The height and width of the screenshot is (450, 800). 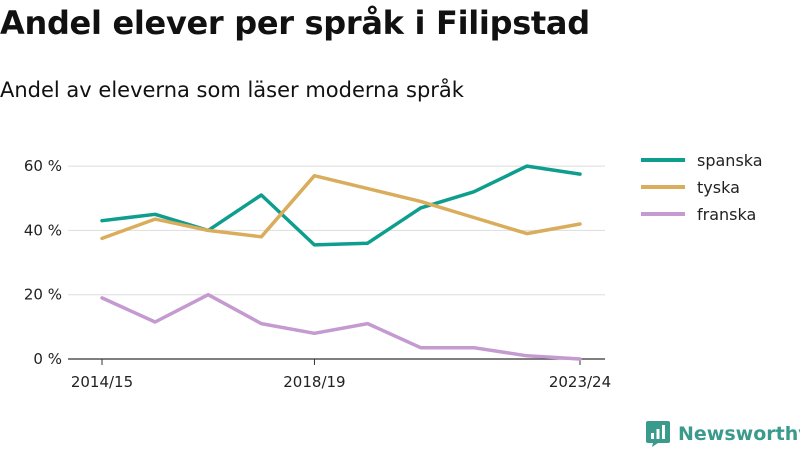 I want to click on newsworthy-logo-icon, so click(x=658, y=434).